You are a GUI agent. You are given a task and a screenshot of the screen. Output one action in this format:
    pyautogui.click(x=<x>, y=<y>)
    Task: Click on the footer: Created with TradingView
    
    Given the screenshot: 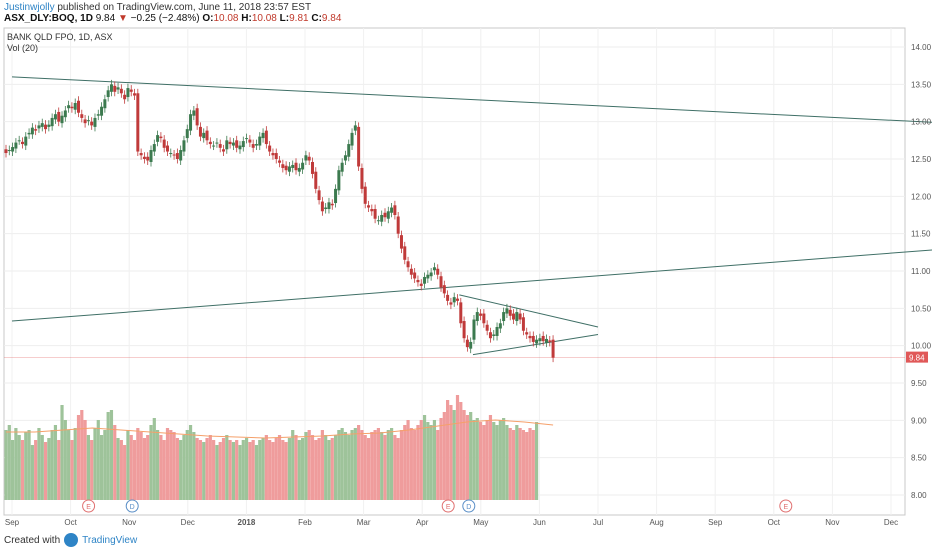 What is the action you would take?
    pyautogui.click(x=70, y=540)
    